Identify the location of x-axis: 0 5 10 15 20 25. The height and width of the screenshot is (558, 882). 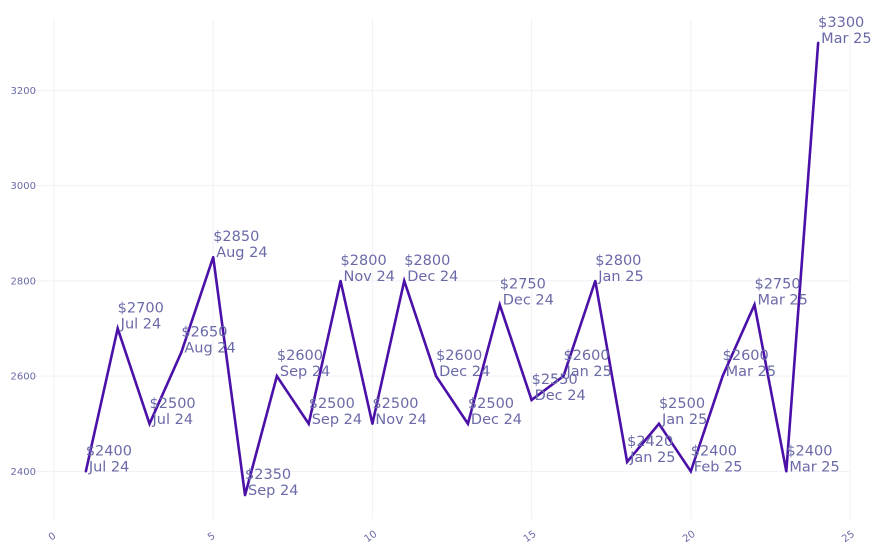
(452, 537).